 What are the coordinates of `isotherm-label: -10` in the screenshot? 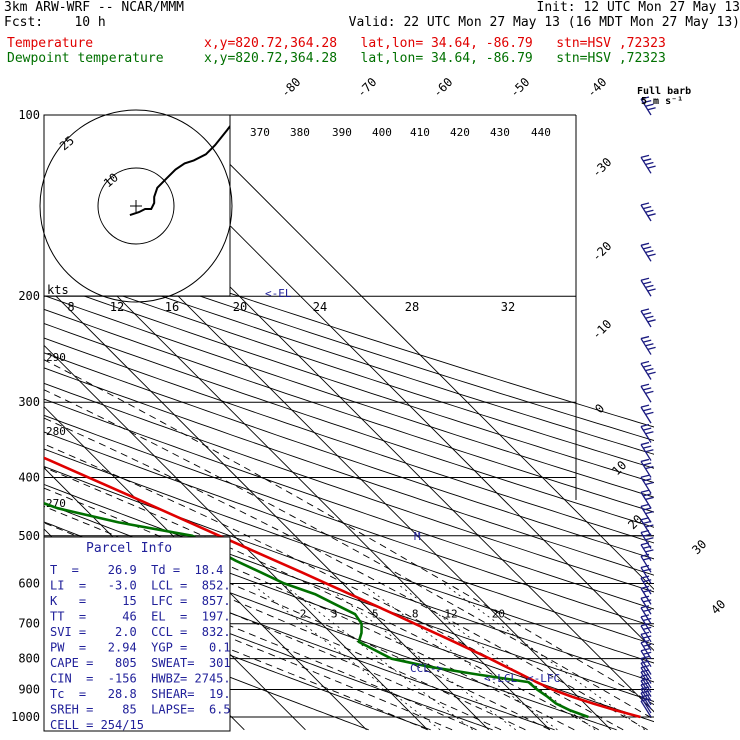 It's located at (601, 329).